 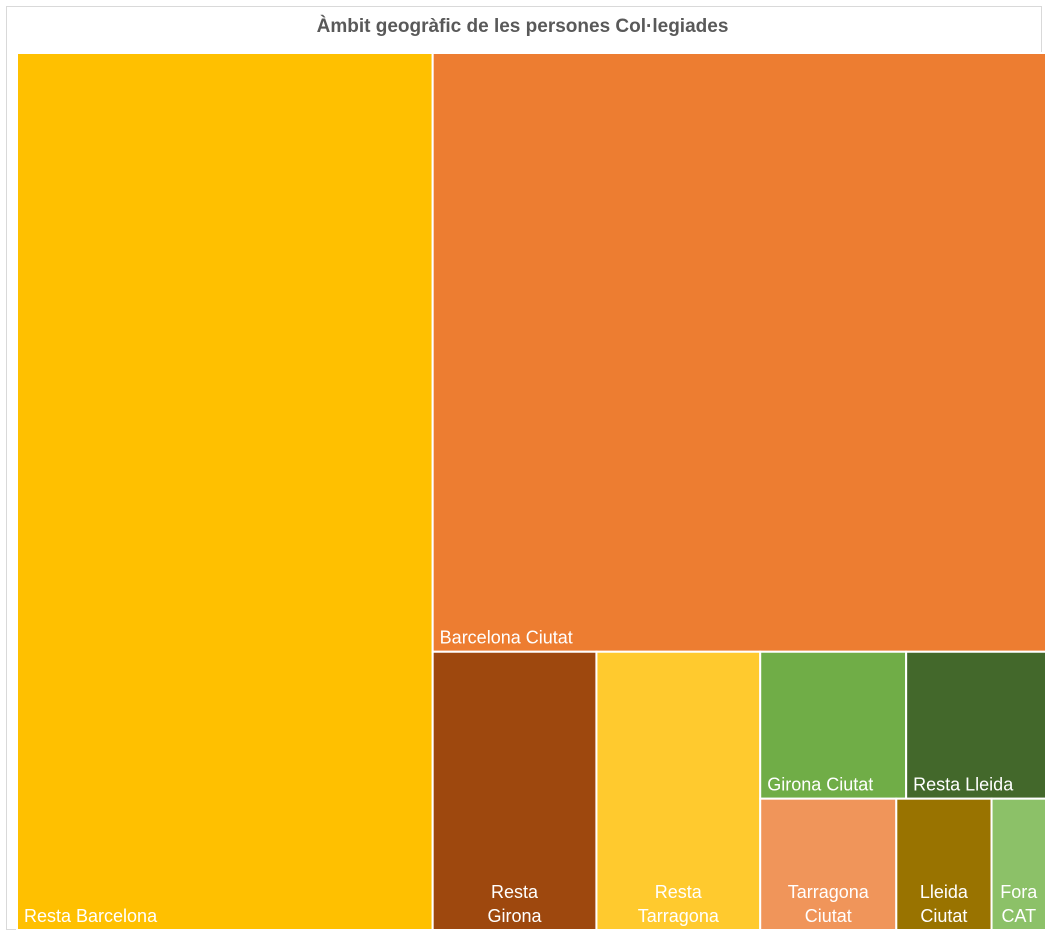 I want to click on tile-label-lleida-ciutat-1: Lleida, so click(x=944, y=892).